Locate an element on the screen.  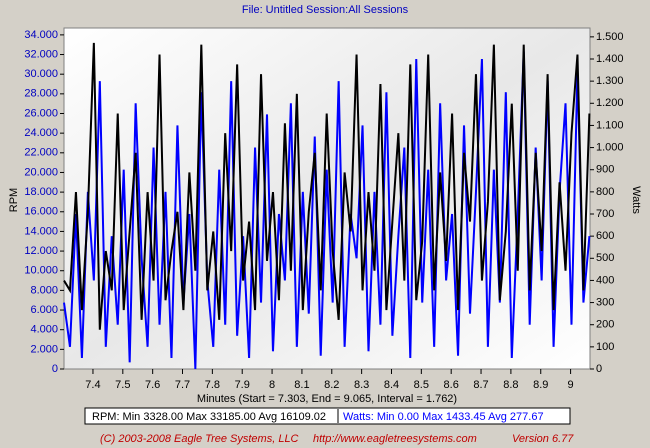
y2-tick-label: 200 is located at coordinates (605, 325).